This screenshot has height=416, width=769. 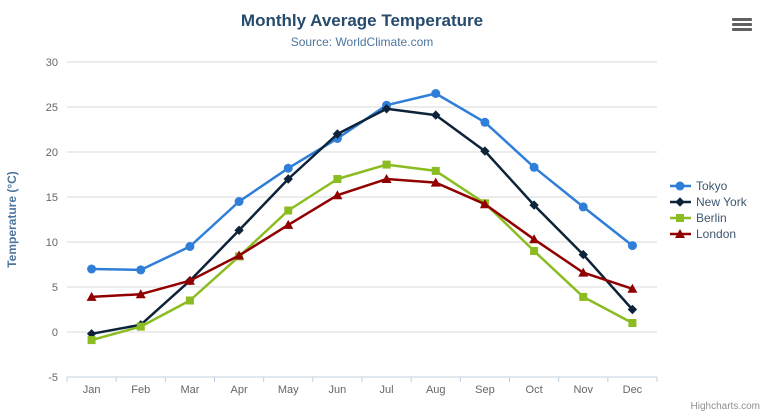 What do you see at coordinates (338, 390) in the screenshot?
I see `x-tick-label: Jun` at bounding box center [338, 390].